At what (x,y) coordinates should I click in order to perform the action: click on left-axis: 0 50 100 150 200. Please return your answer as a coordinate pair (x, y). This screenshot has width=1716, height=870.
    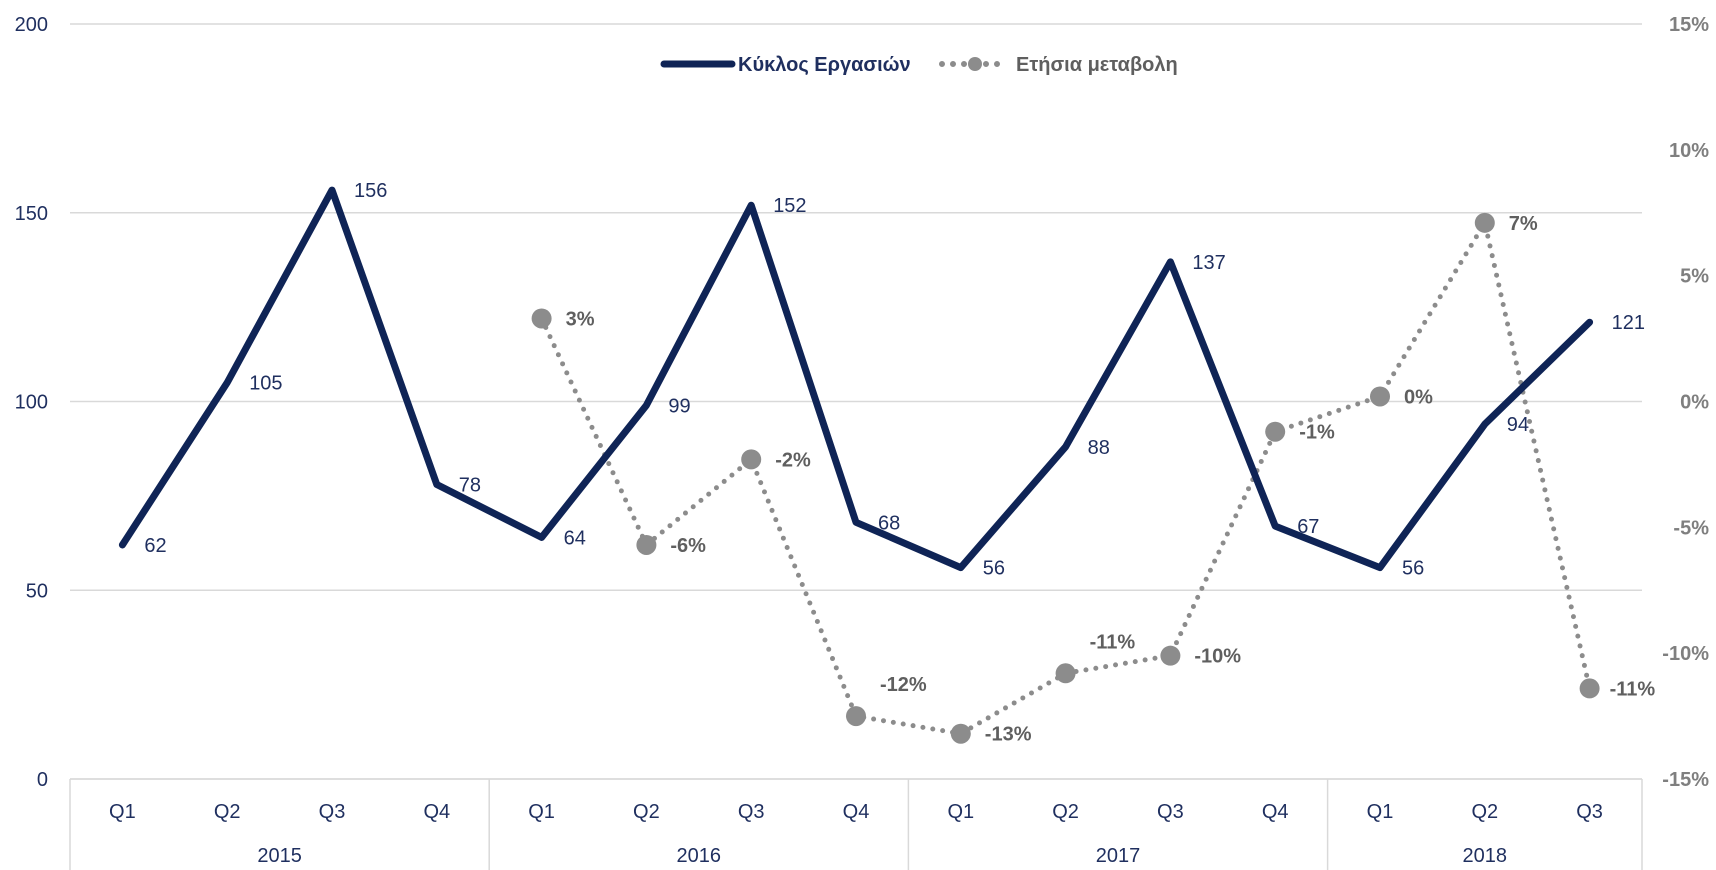
    Looking at the image, I should click on (31, 402).